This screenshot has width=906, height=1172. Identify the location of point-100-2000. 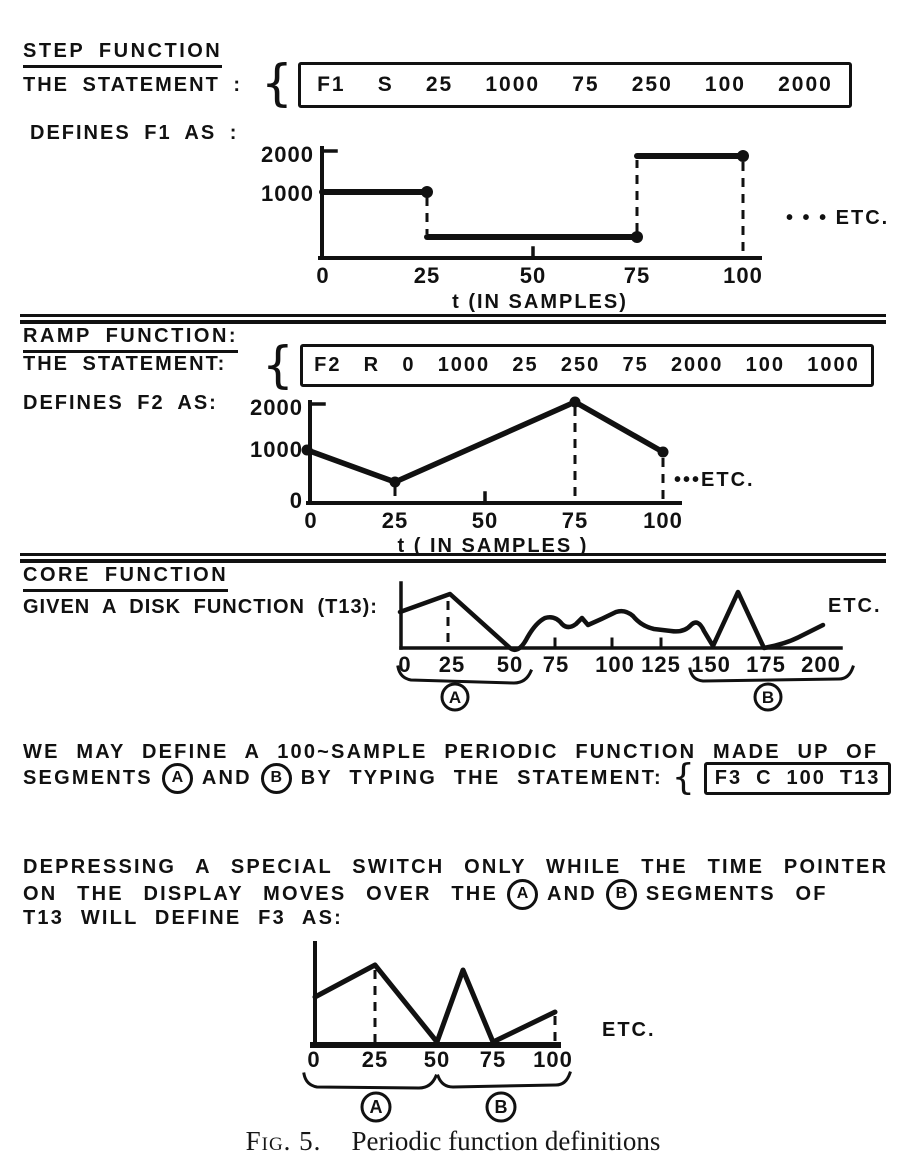
(743, 156).